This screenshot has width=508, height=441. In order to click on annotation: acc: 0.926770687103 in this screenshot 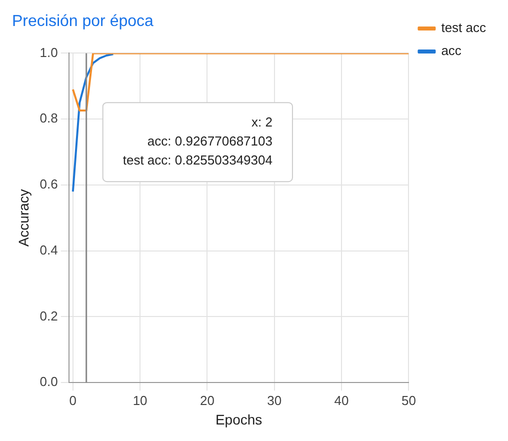, I will do `click(209, 141)`.